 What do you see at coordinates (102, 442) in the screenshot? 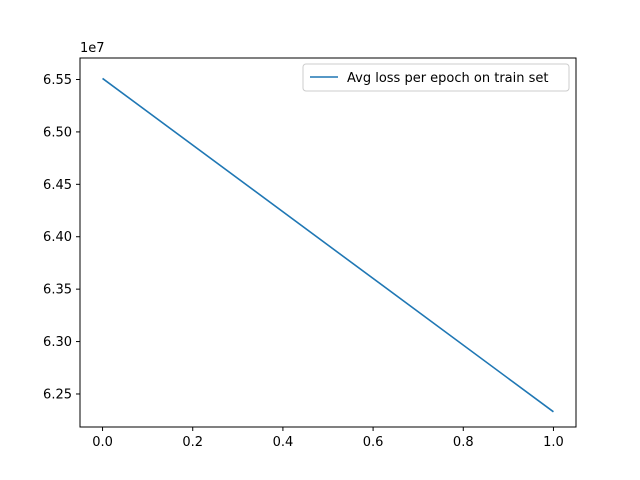
I see `x-tick-label: 0.0` at bounding box center [102, 442].